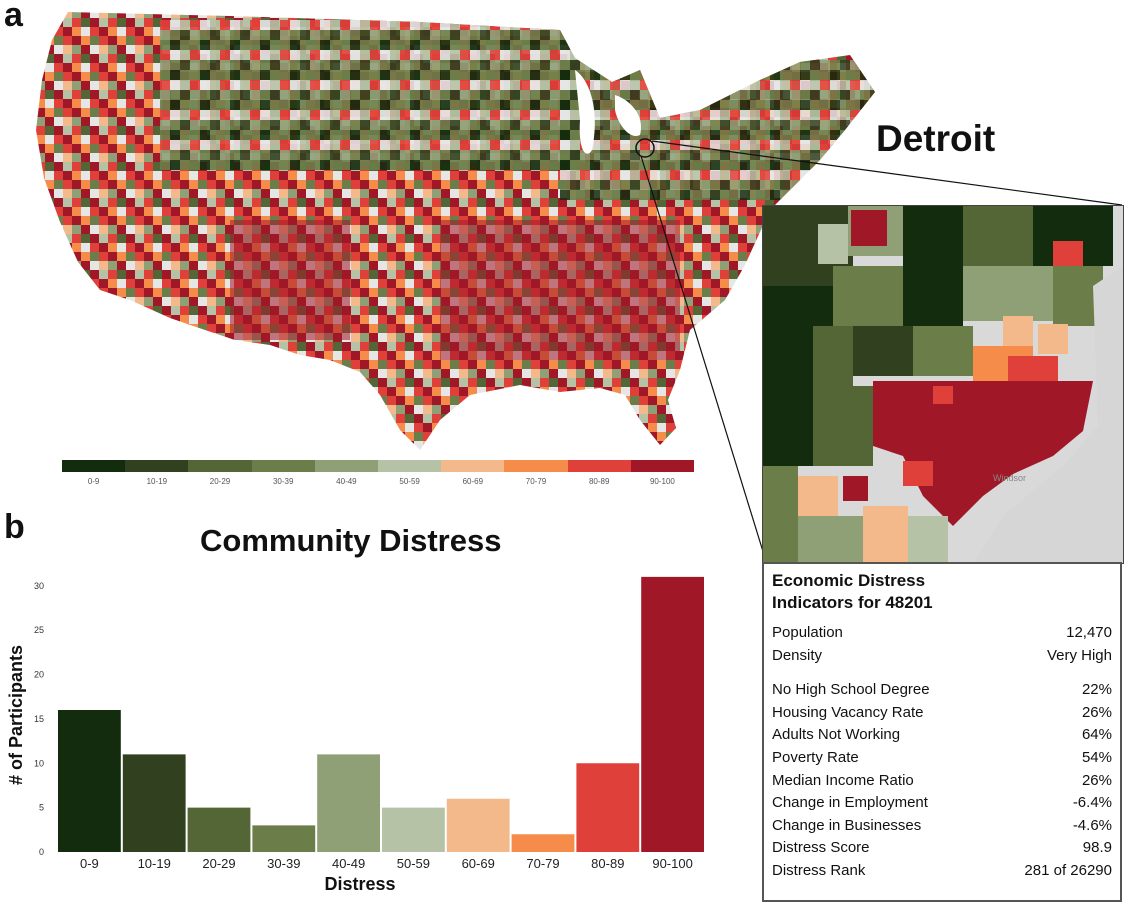 The height and width of the screenshot is (908, 1129). I want to click on info-value: 12,470, so click(1089, 632).